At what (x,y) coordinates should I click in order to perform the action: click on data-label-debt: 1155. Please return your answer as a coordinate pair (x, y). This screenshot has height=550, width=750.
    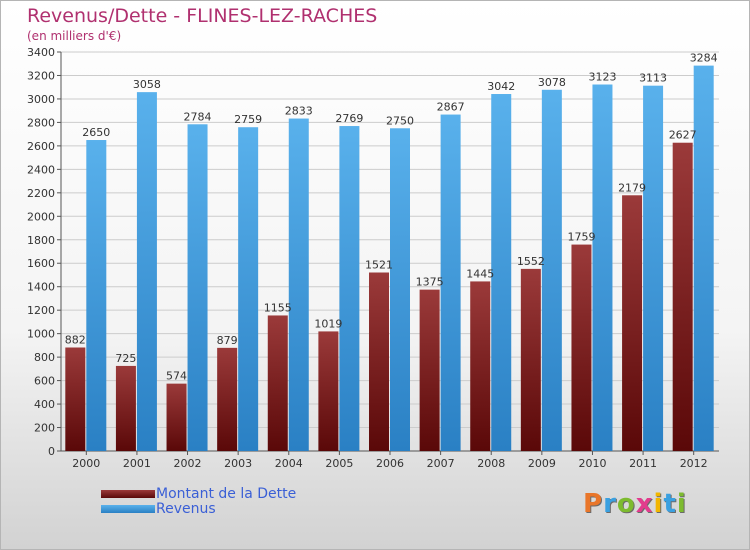
    Looking at the image, I should click on (278, 307).